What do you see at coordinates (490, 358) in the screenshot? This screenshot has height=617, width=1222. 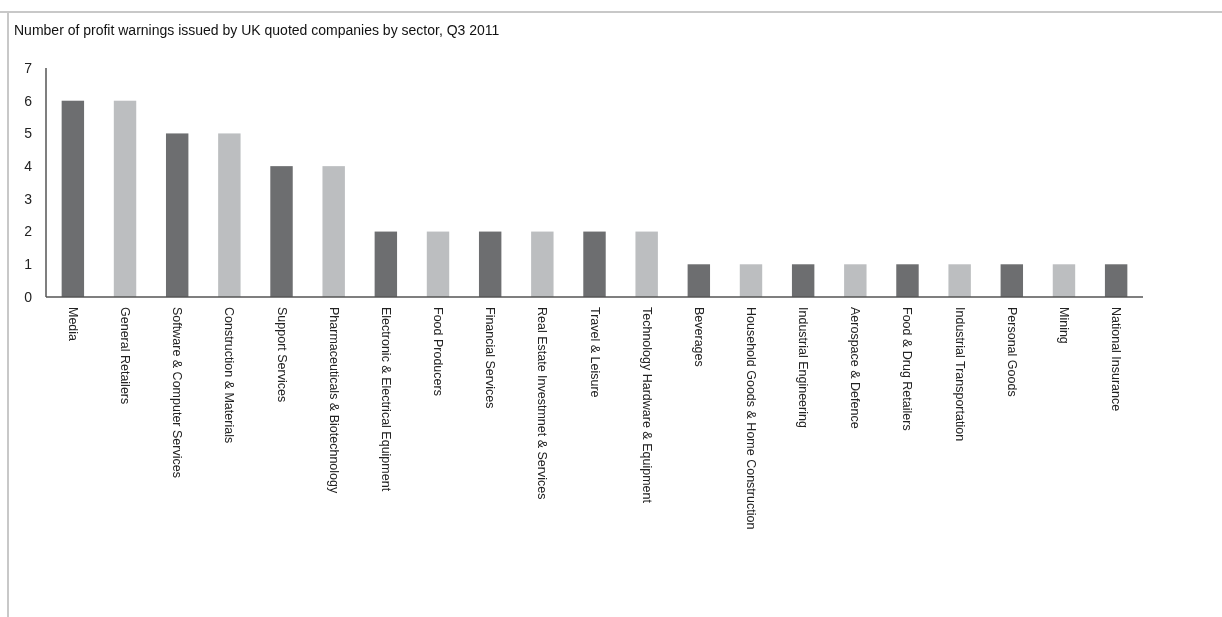 I see `x-tick-label: Financial Services` at bounding box center [490, 358].